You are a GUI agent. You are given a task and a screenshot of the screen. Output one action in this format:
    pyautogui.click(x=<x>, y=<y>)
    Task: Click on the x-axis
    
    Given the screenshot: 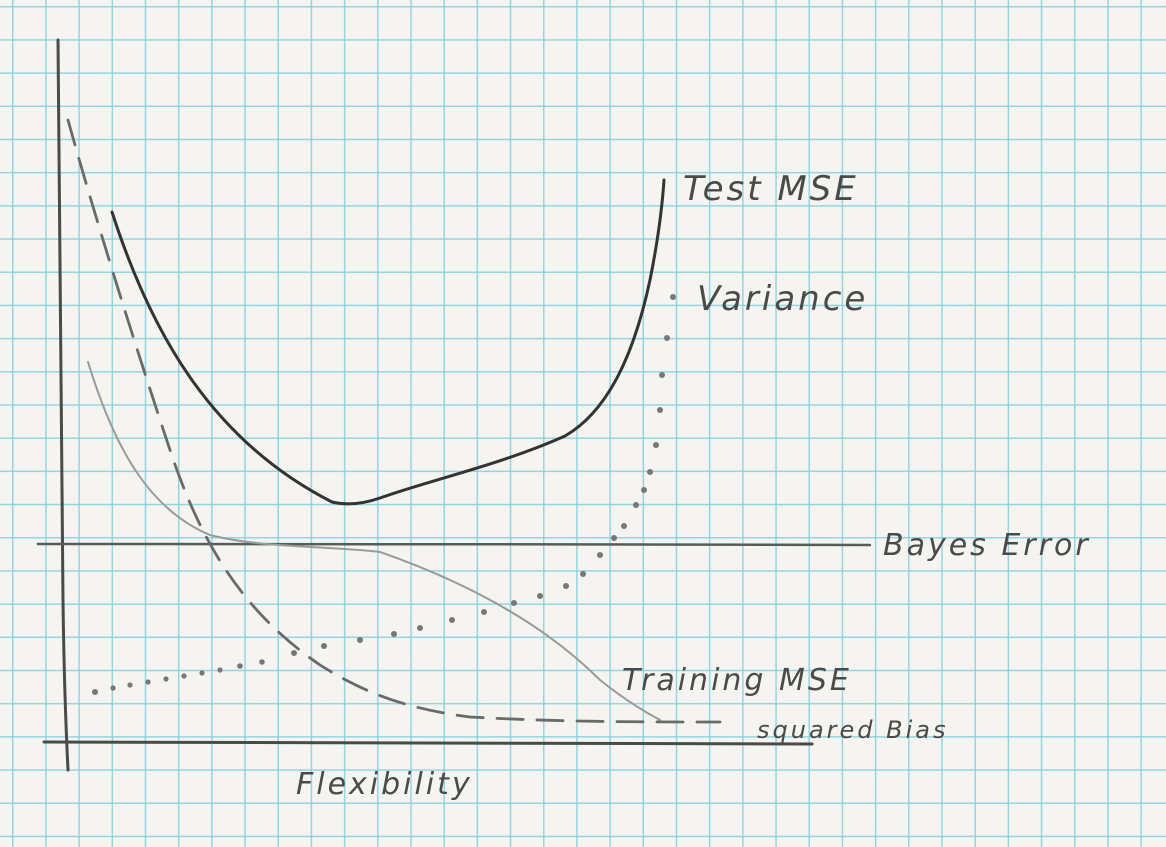 What is the action you would take?
    pyautogui.click(x=428, y=743)
    